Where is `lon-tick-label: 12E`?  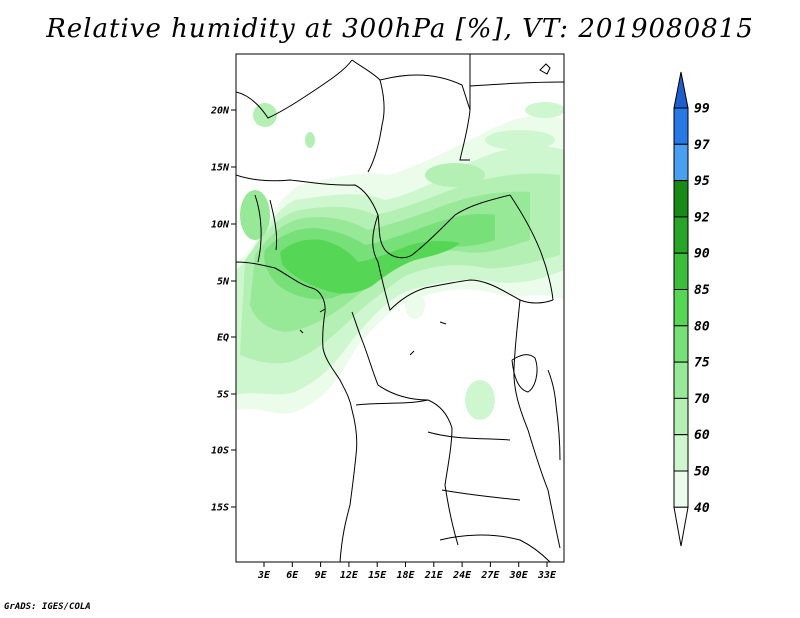
lon-tick-label: 12E is located at coordinates (349, 575).